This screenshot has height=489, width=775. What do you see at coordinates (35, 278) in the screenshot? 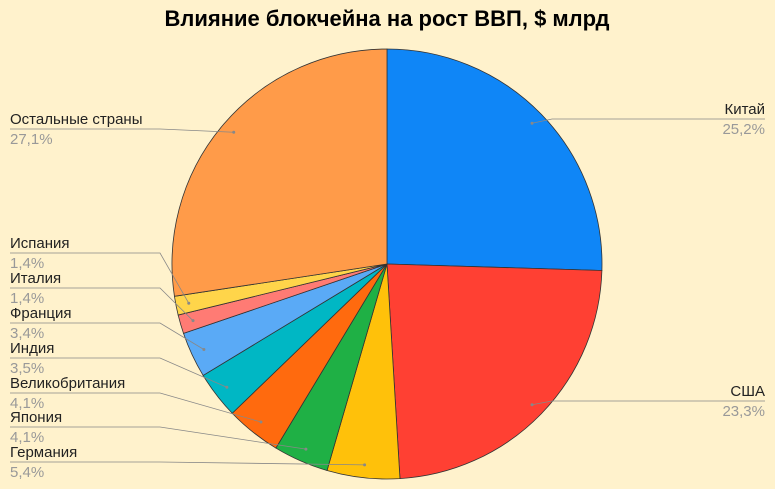
I see `slice-label: Италия` at bounding box center [35, 278].